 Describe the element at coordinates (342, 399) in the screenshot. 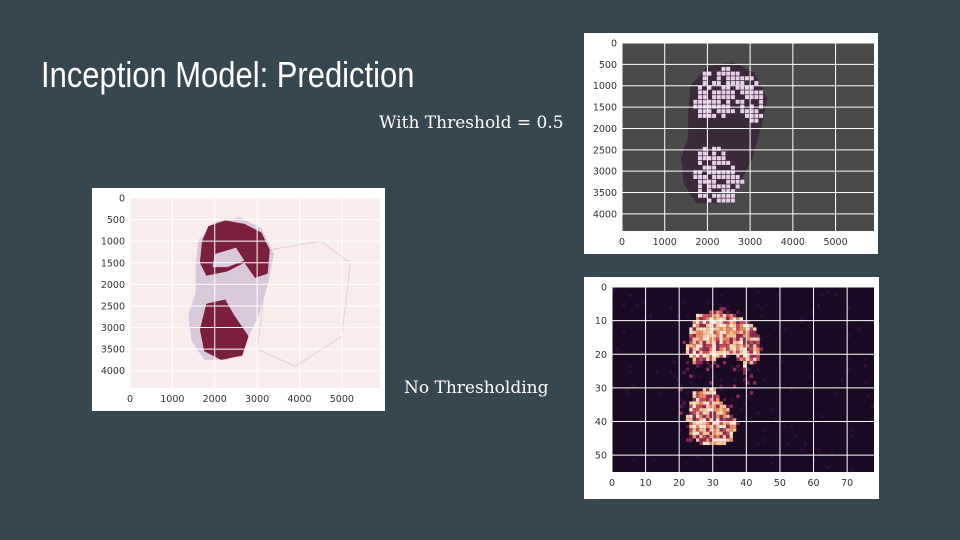

I see `overlay-xtick-label: 5000` at that location.